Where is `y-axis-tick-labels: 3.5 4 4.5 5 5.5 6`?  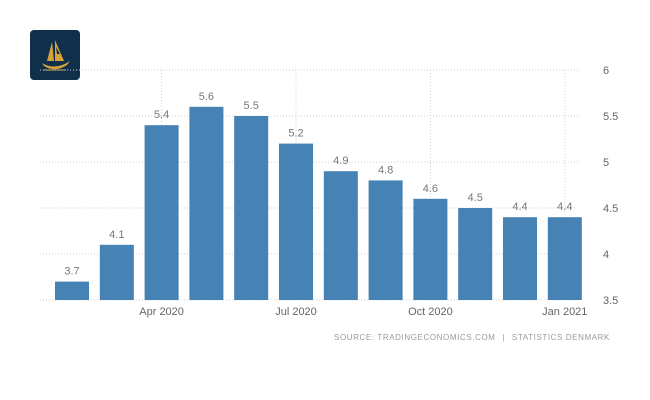
y-axis-tick-labels: 3.5 4 4.5 5 5.5 6 is located at coordinates (610, 186).